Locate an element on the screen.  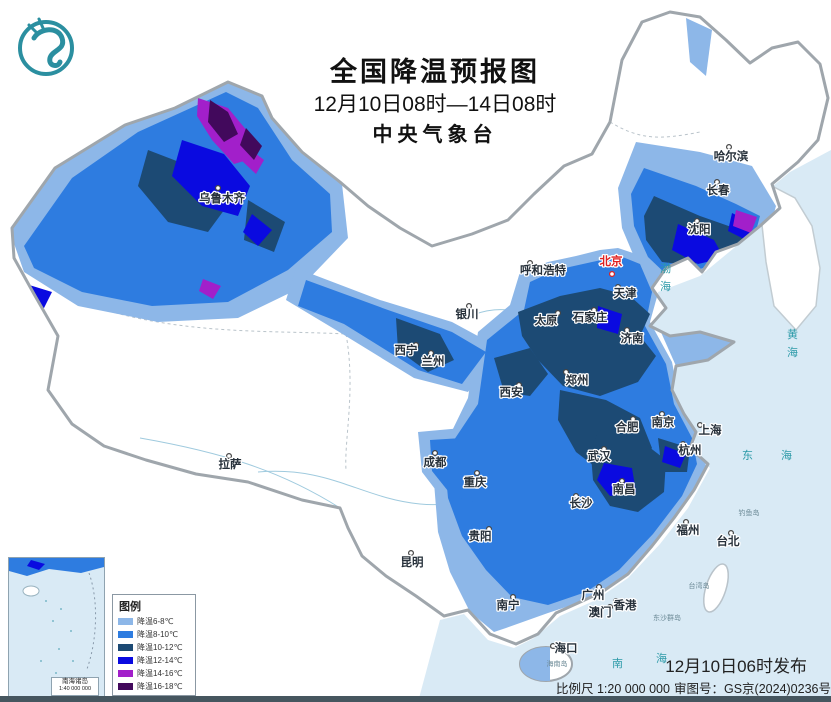
legend-label: 降温14-16℃ is located at coordinates (160, 673).